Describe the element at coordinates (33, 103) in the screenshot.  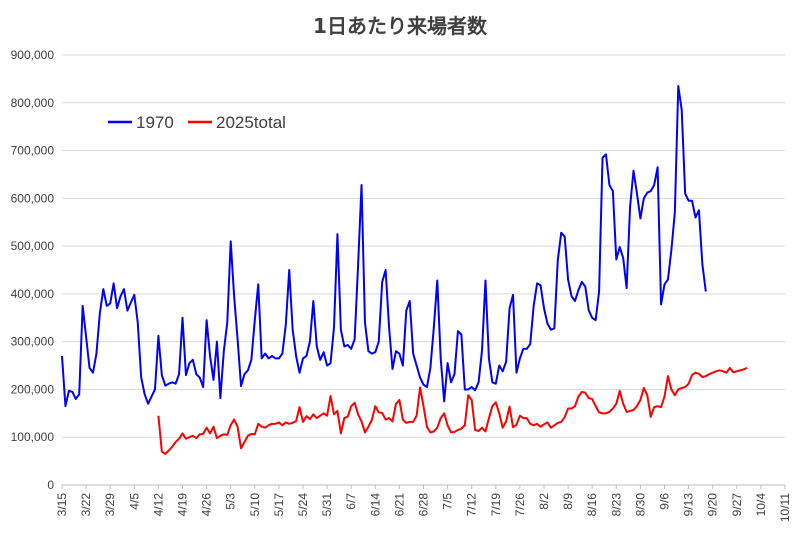
I see `y-tick-label: 800,000` at that location.